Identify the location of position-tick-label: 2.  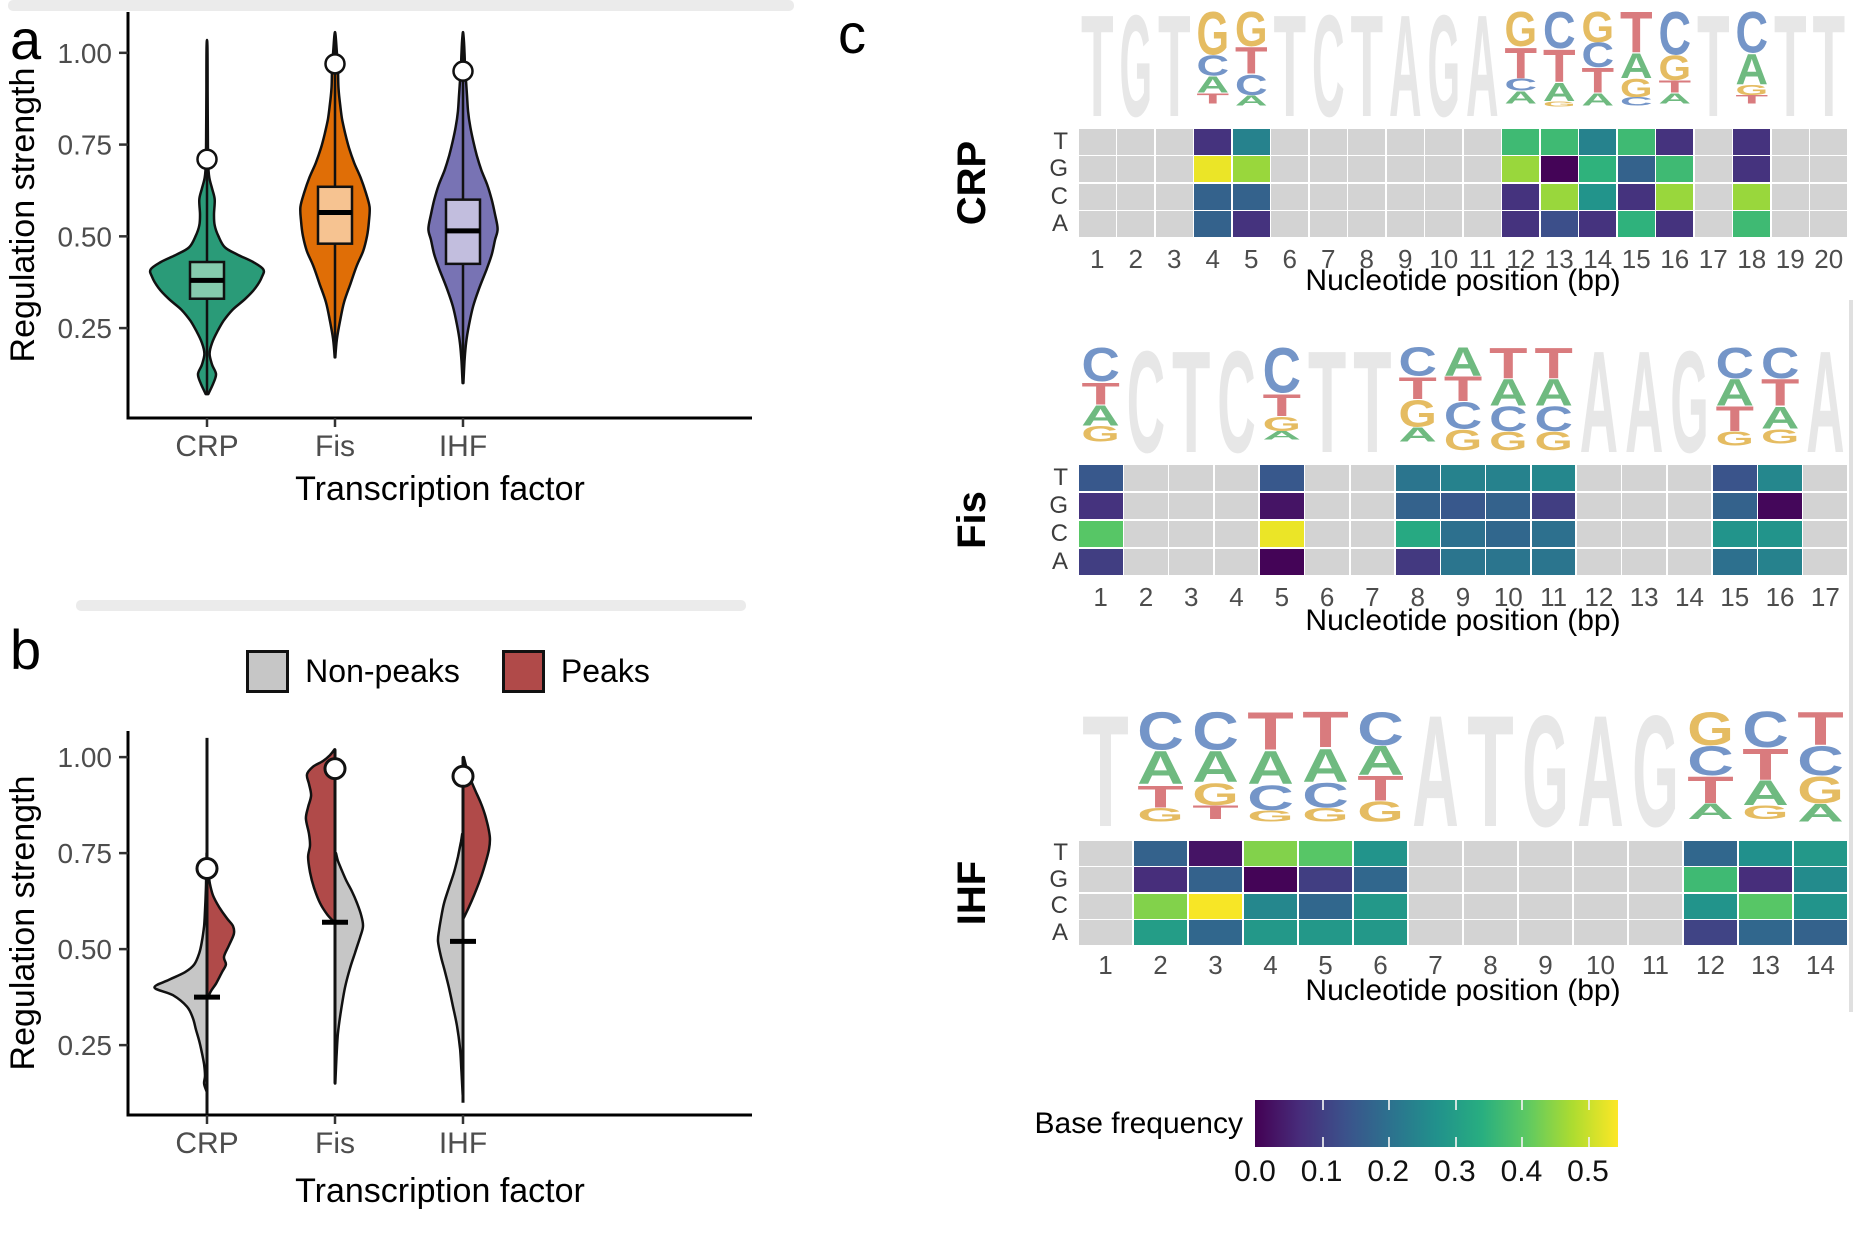
(1146, 597).